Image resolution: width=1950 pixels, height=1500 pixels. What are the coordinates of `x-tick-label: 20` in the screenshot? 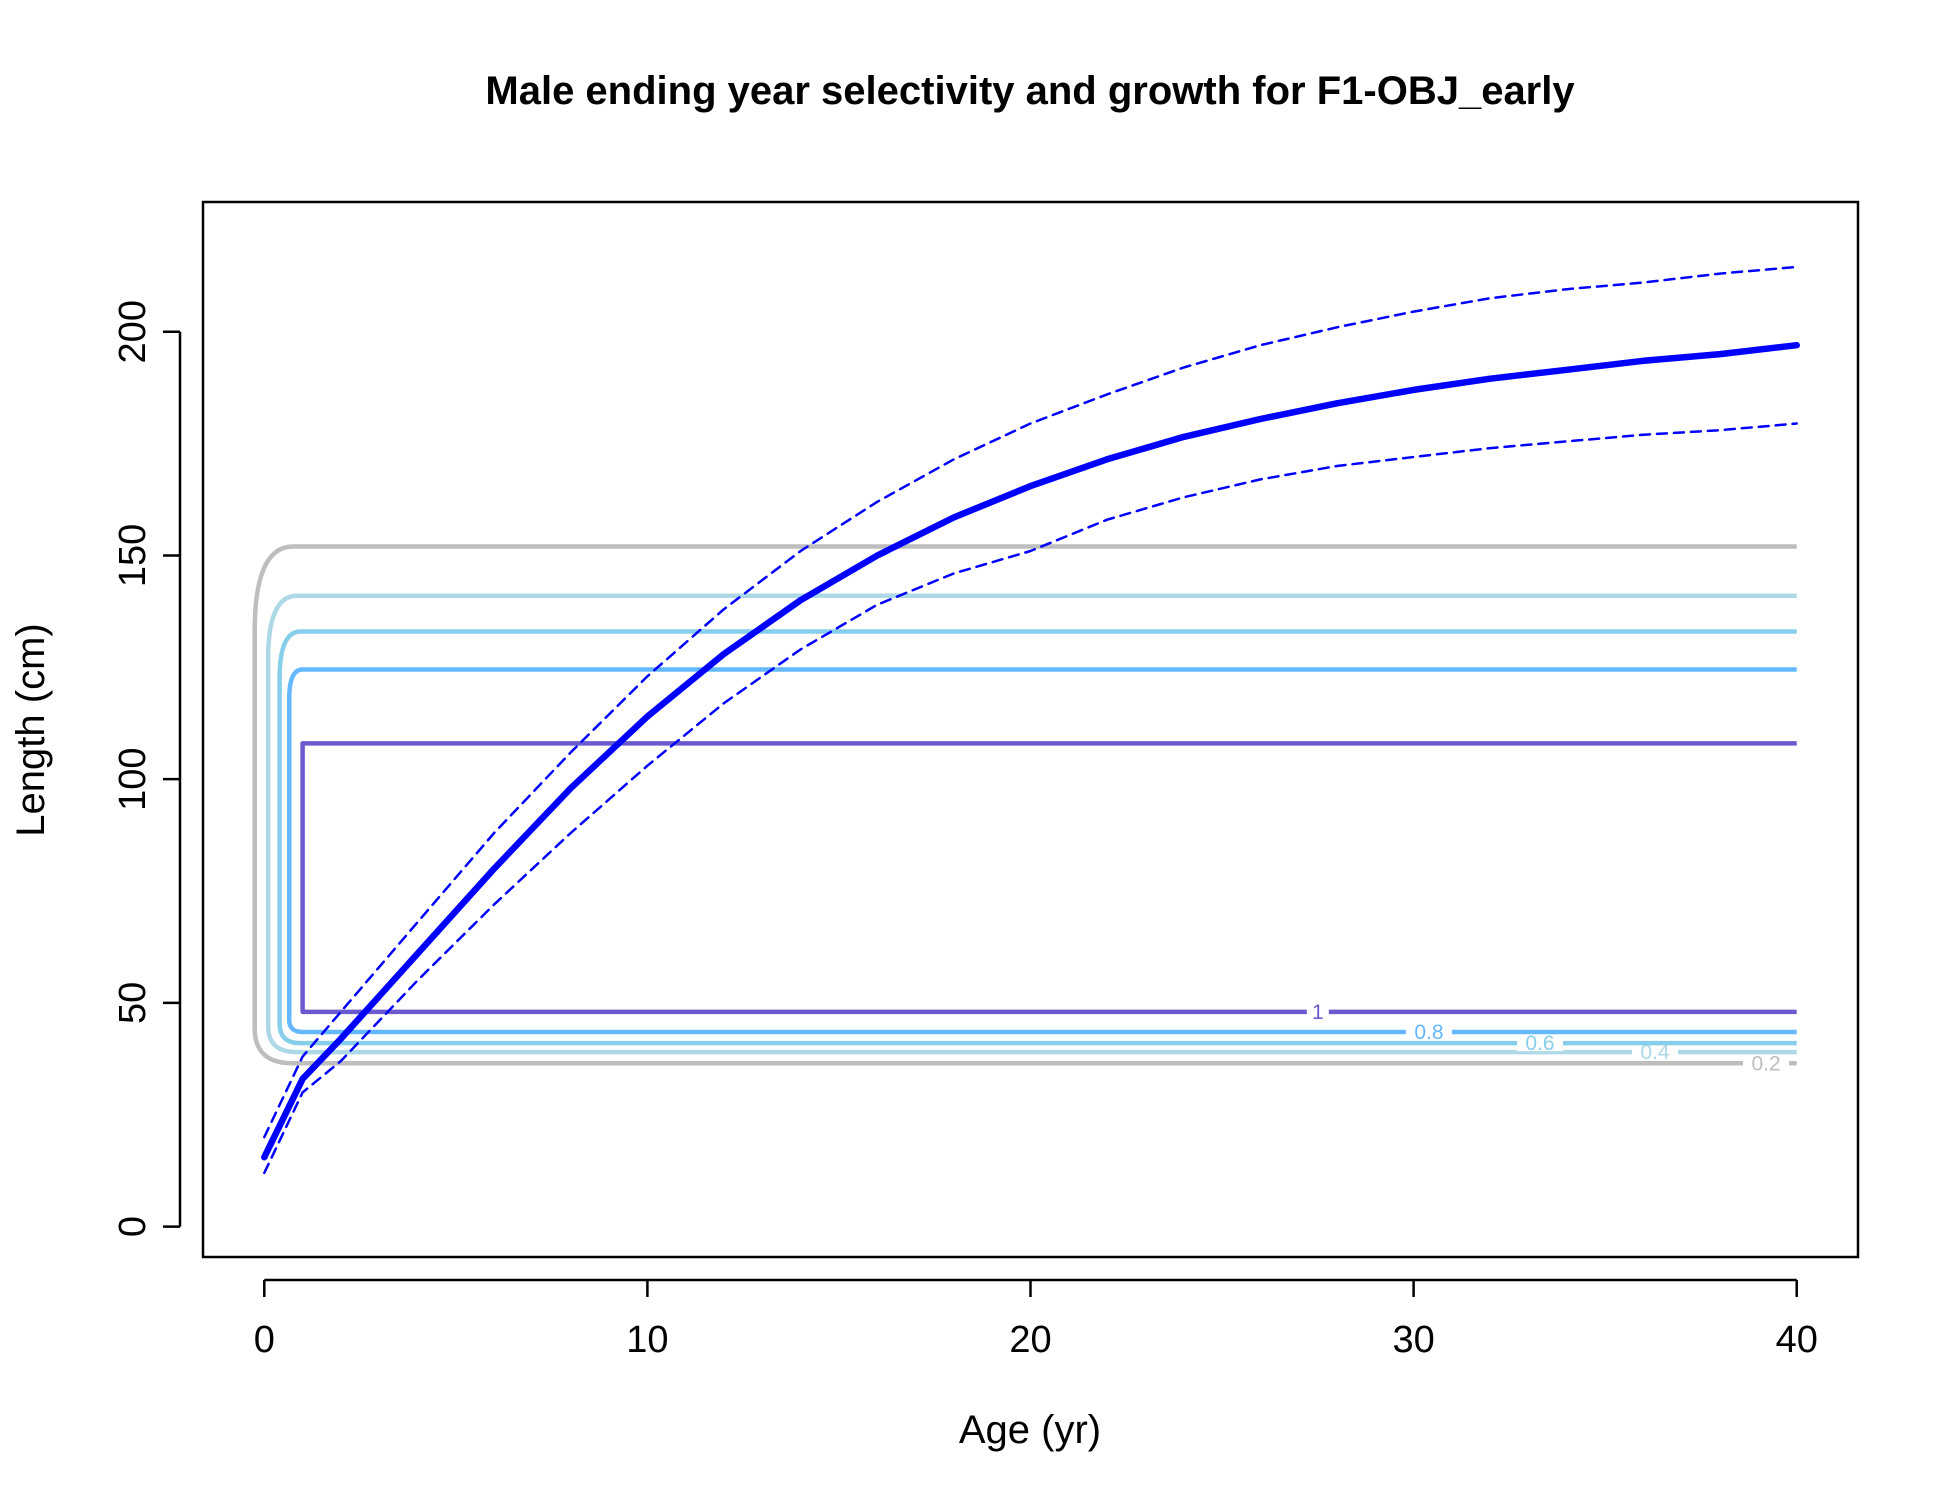 It's located at (1030, 1340).